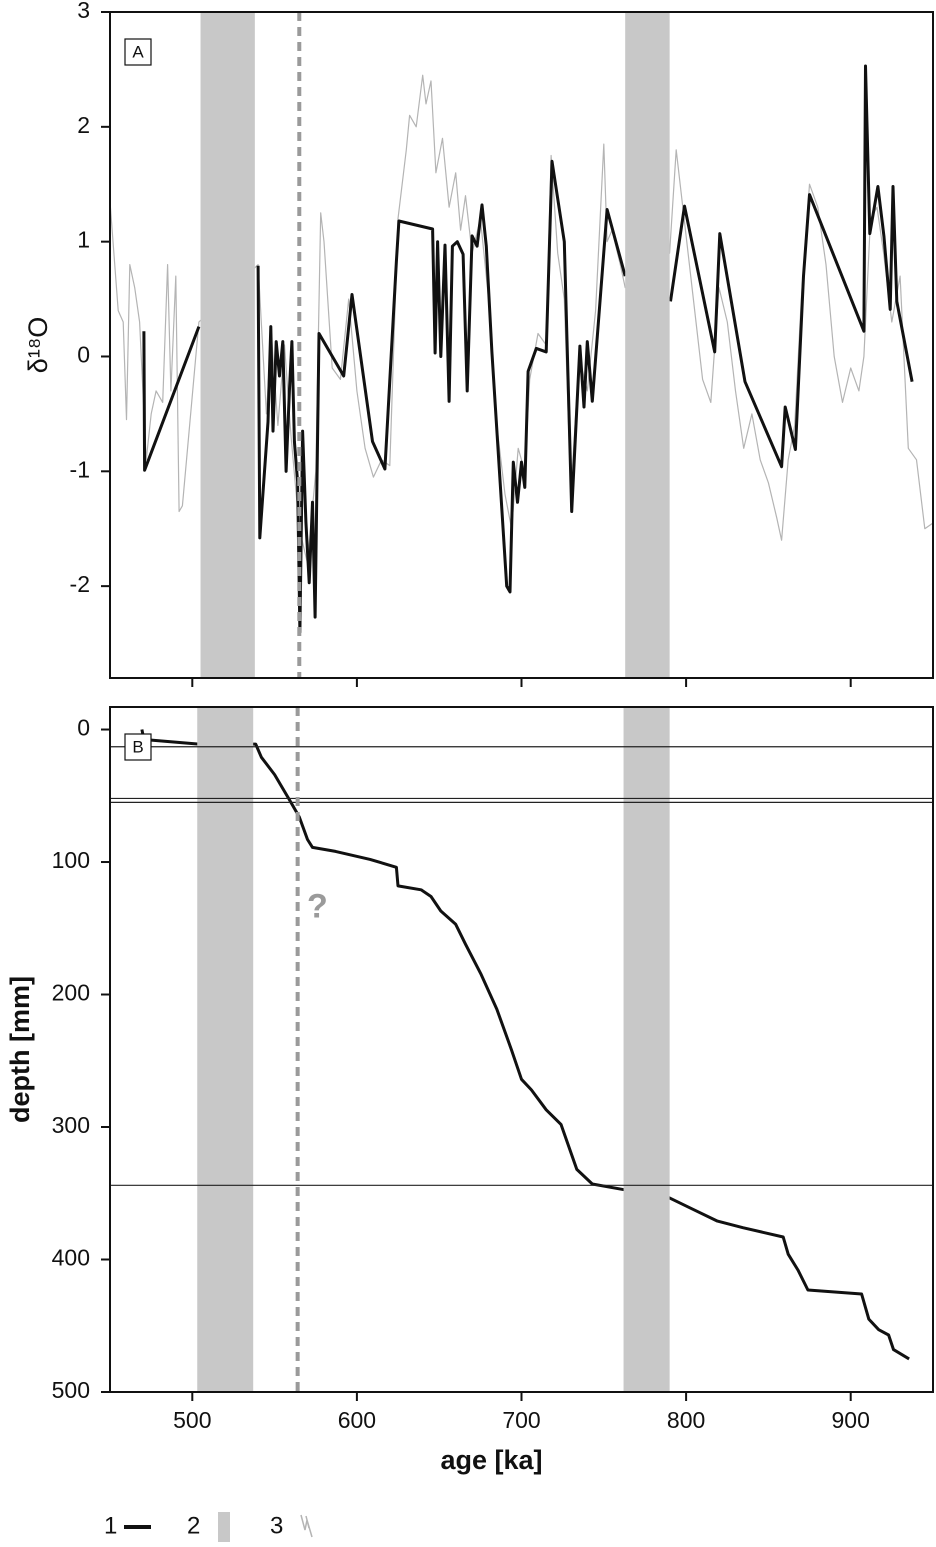 This screenshot has width=936, height=1547. Describe the element at coordinates (224, 1527) in the screenshot. I see `legend-band` at that location.